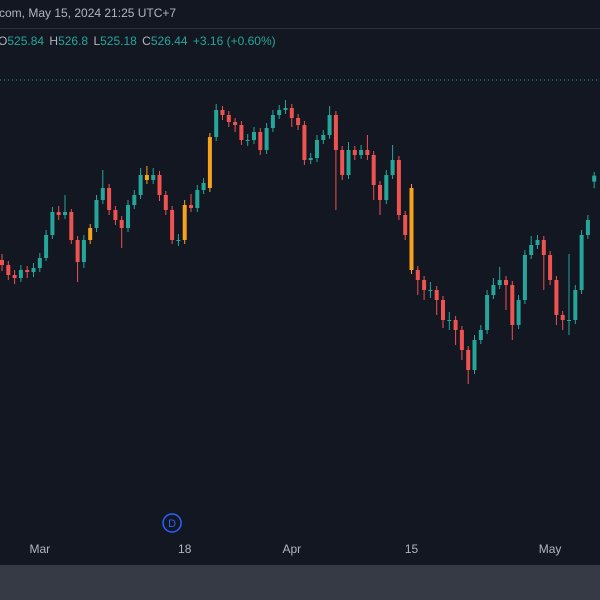  Describe the element at coordinates (53, 41) in the screenshot. I see `ohlc-letter: H` at that location.